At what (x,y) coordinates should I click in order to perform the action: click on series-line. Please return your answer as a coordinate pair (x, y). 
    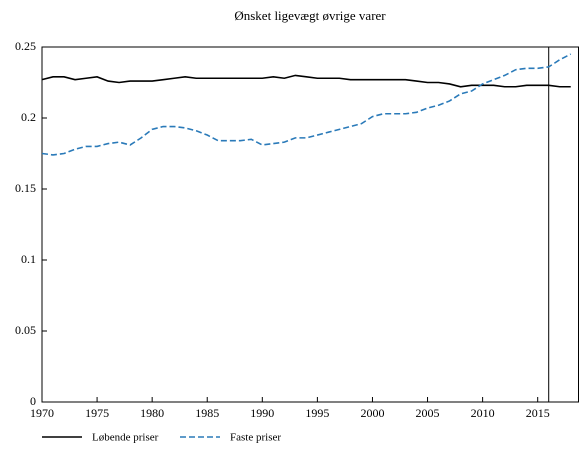
    Looking at the image, I should click on (306, 81).